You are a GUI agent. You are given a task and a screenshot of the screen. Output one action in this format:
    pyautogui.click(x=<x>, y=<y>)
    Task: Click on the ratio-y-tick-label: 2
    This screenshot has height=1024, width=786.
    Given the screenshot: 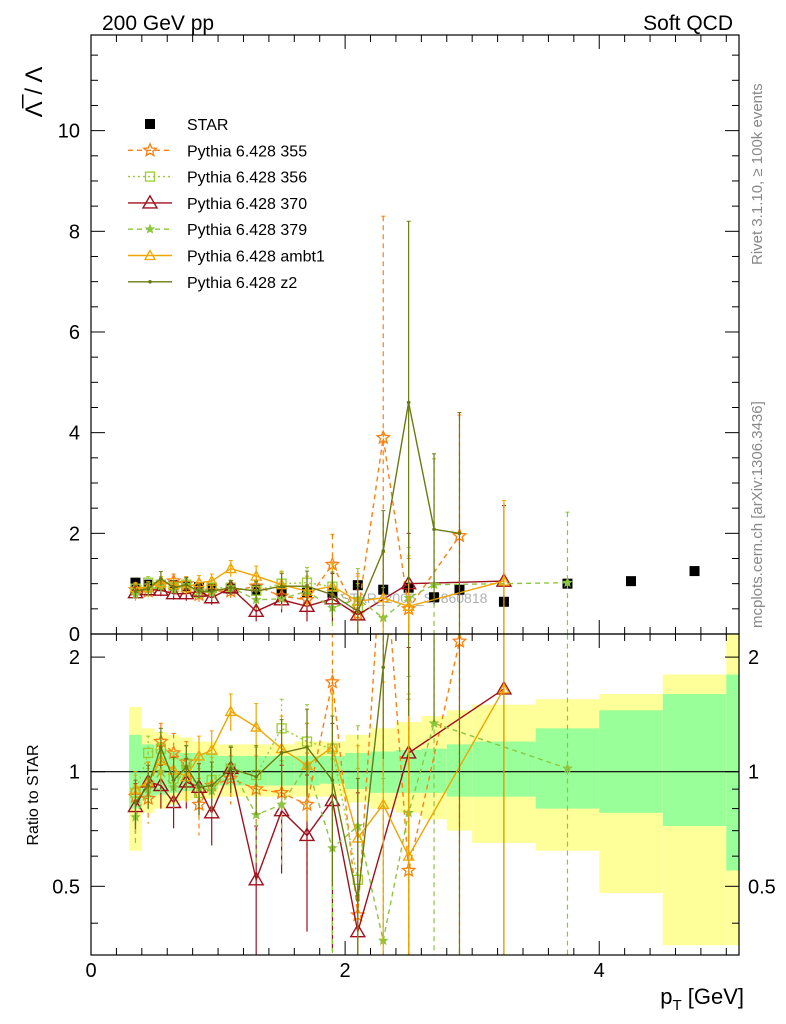 What is the action you would take?
    pyautogui.click(x=74, y=658)
    